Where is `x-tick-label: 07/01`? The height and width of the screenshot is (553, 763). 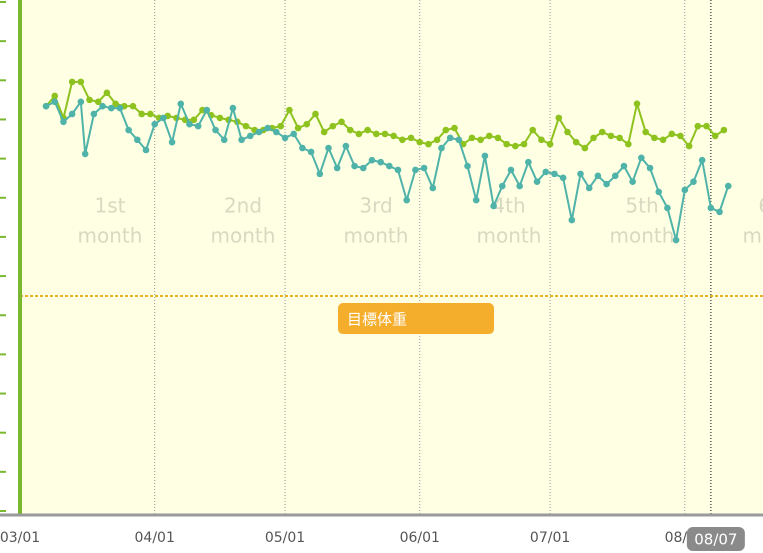
x-tick-label: 07/01 is located at coordinates (550, 538).